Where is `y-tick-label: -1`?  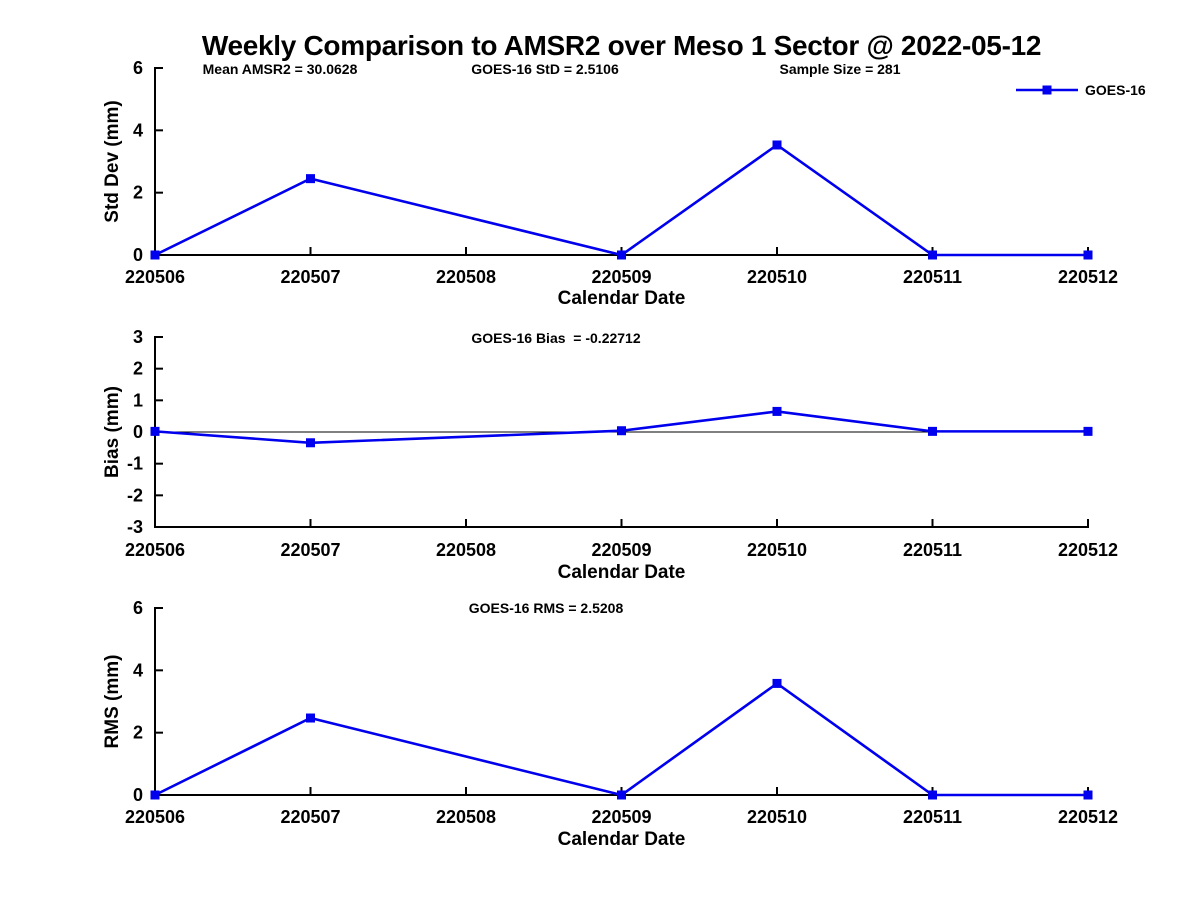
y-tick-label: -1 is located at coordinates (135, 464).